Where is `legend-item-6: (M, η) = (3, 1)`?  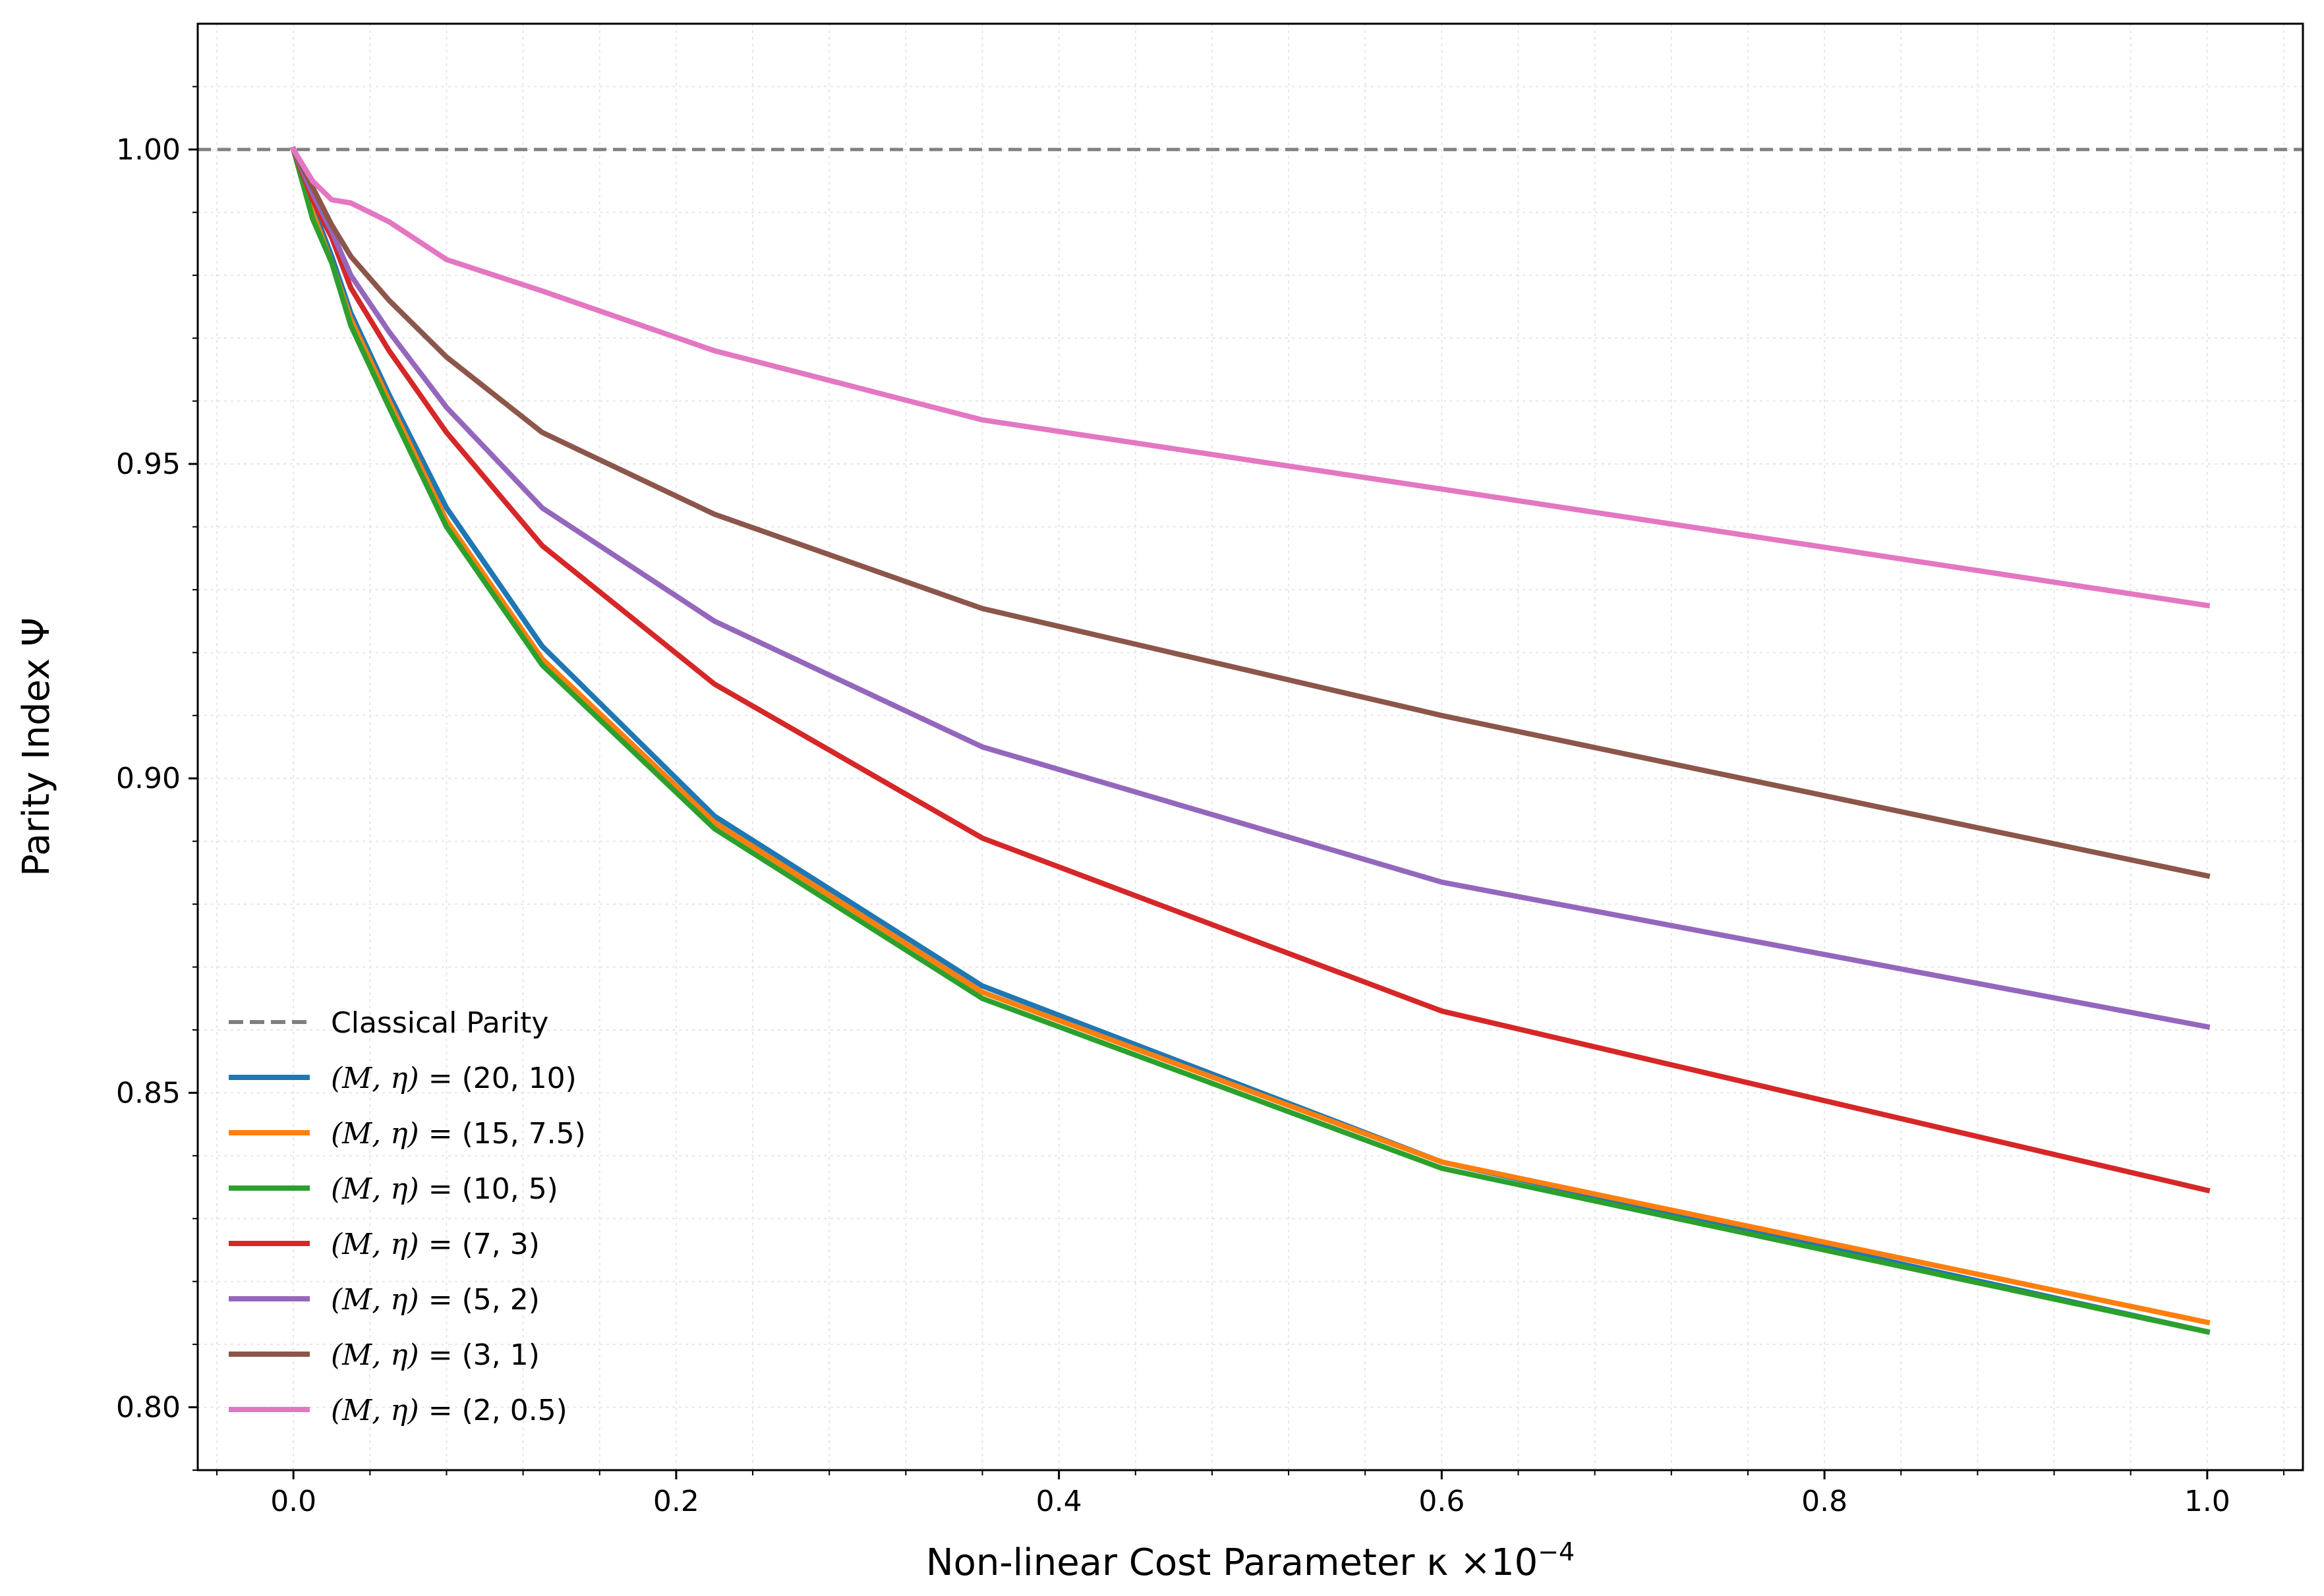
legend-item-6: (M, η) = (3, 1) is located at coordinates (384, 1355).